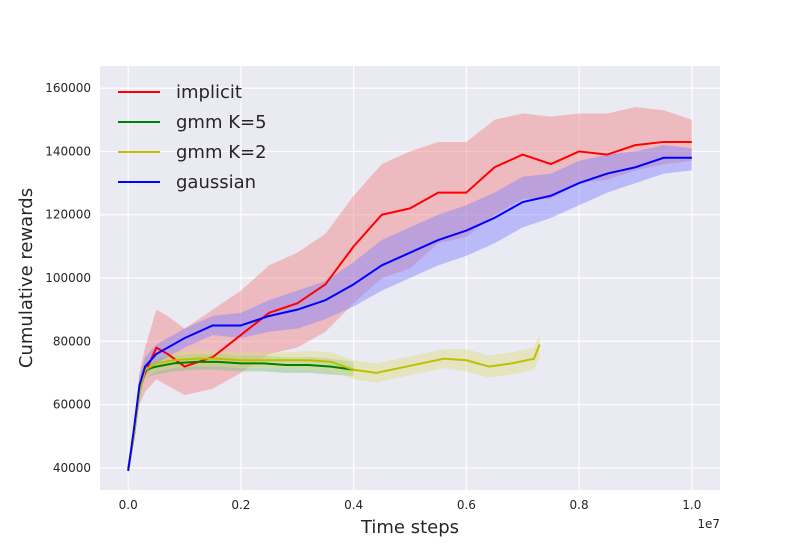 This screenshot has width=800, height=550. I want to click on x-tick-label: 0.0, so click(128, 505).